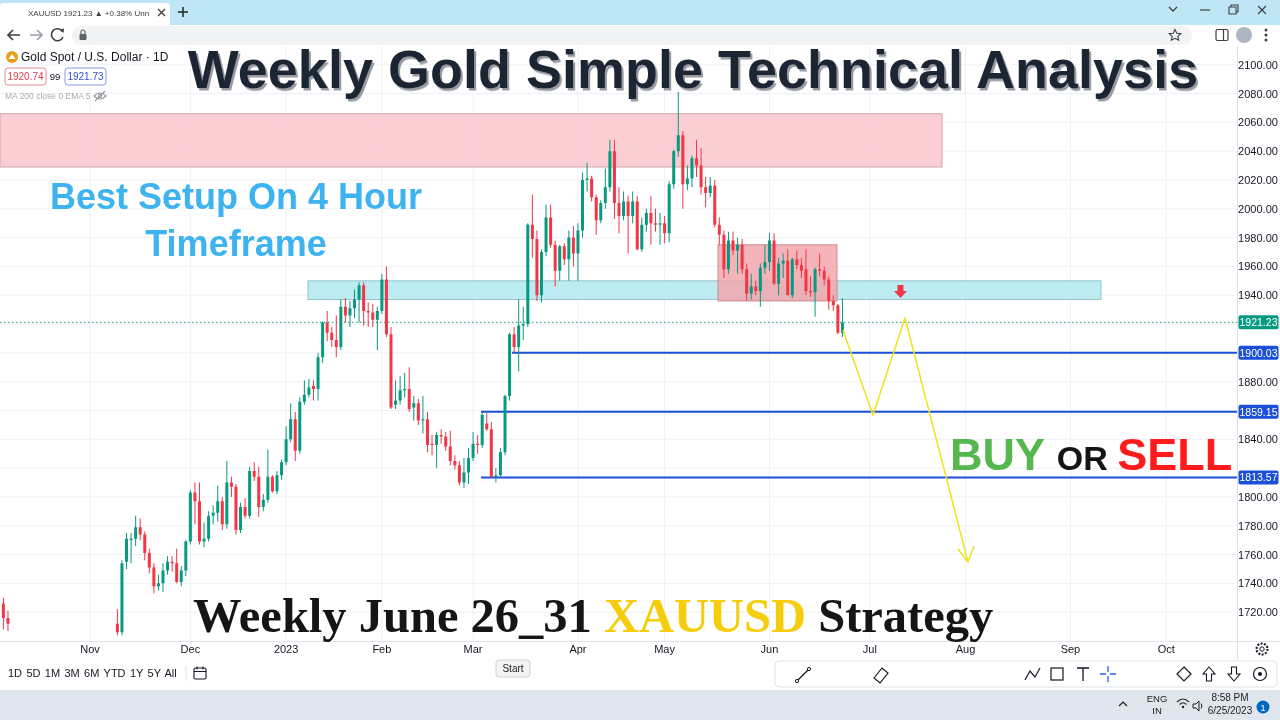 The width and height of the screenshot is (1280, 720). What do you see at coordinates (1258, 179) in the screenshot?
I see `y-tick-label: 2020.00` at bounding box center [1258, 179].